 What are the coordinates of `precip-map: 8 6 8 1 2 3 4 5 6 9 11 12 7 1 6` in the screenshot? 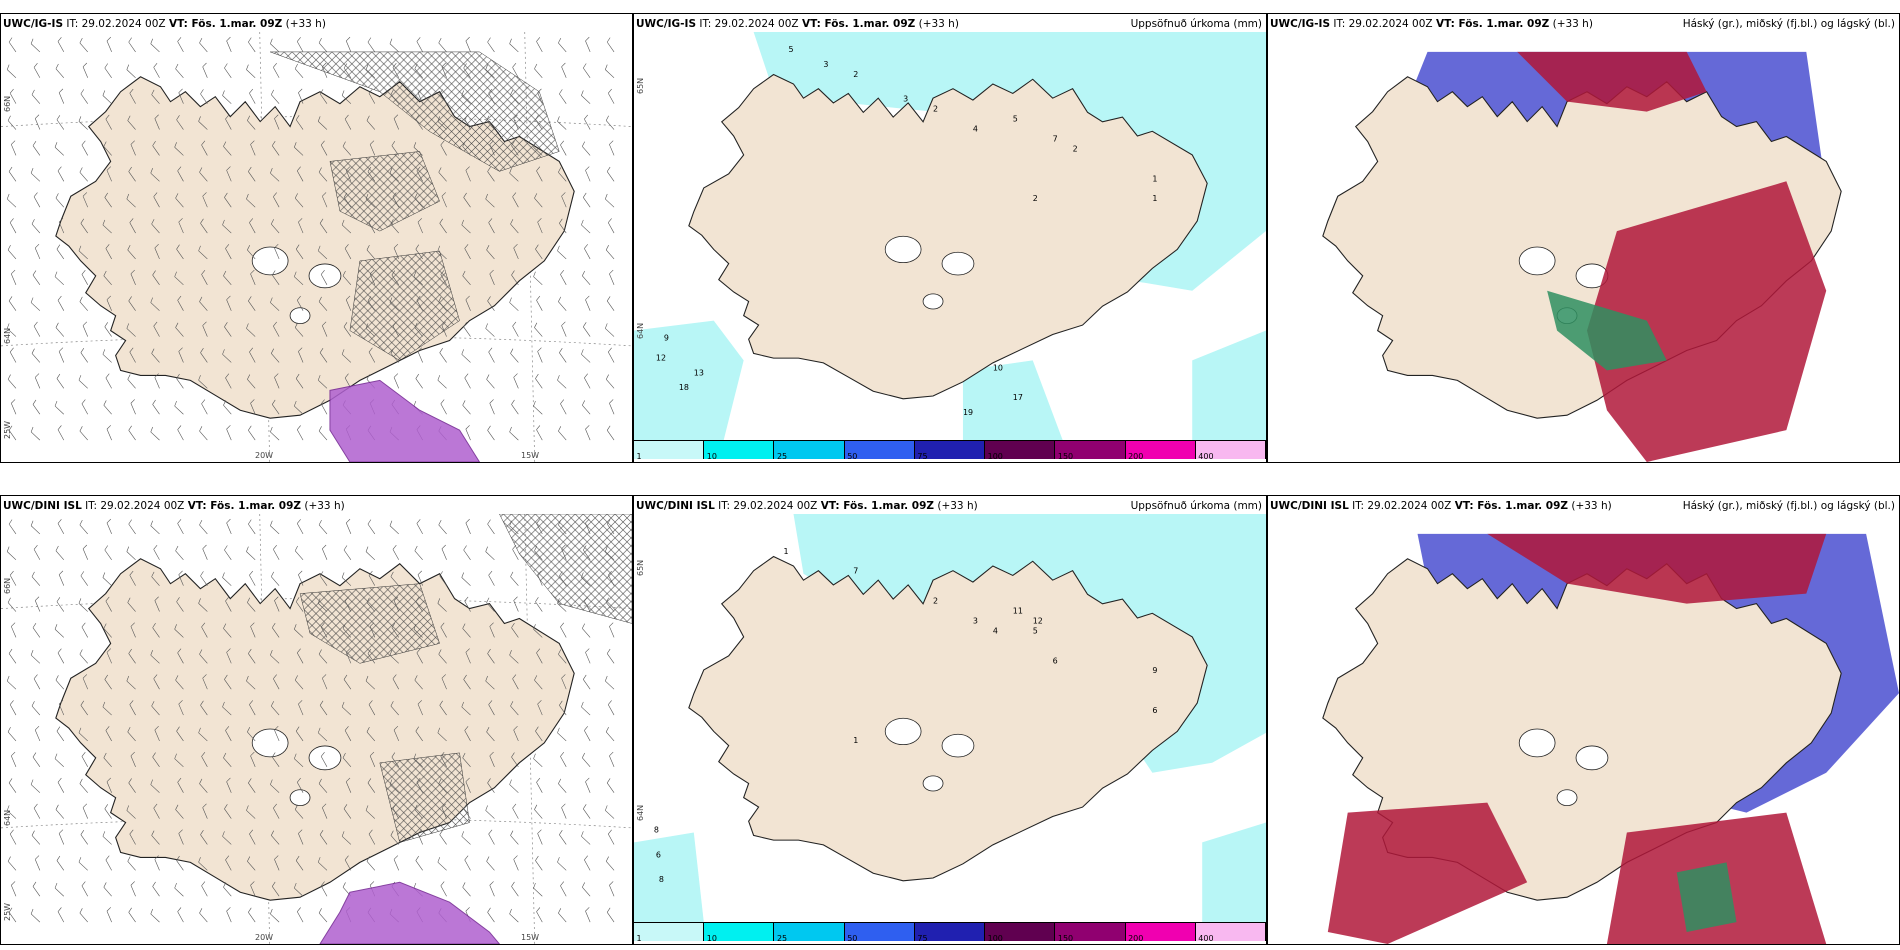 It's located at (950, 718).